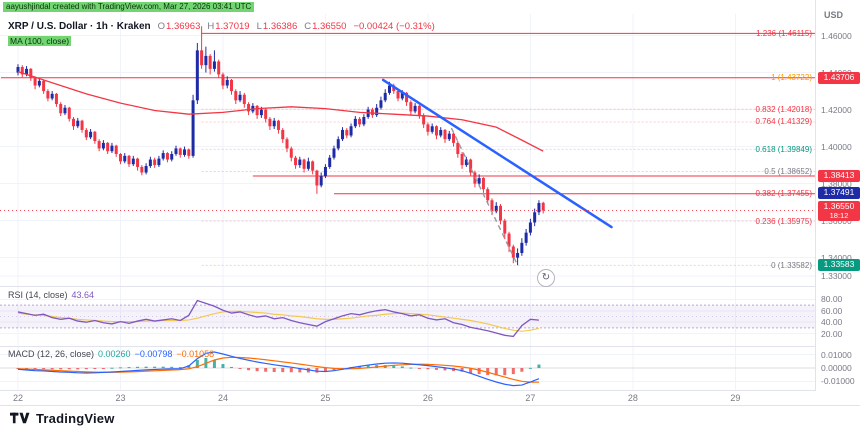 The height and width of the screenshot is (430, 860). Describe the element at coordinates (79, 26) in the screenshot. I see `symbol-title: XRP / U.S. Dollar · 1h · Kraken` at that location.